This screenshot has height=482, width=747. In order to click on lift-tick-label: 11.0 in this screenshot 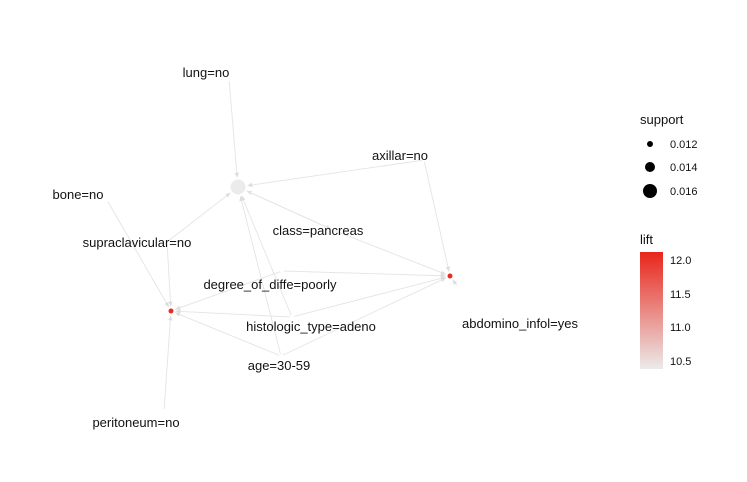, I will do `click(680, 328)`.